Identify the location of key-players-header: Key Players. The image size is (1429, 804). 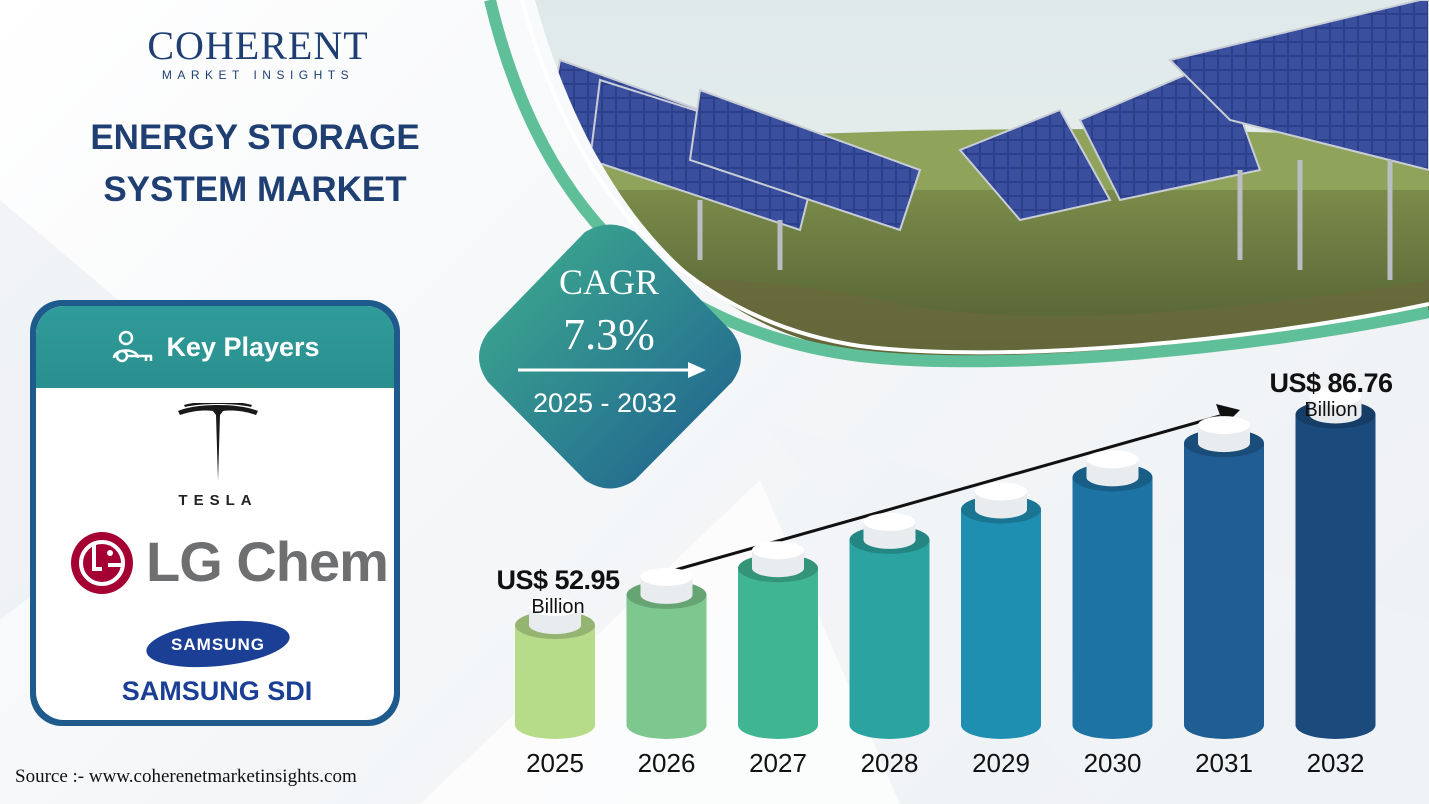
(215, 347).